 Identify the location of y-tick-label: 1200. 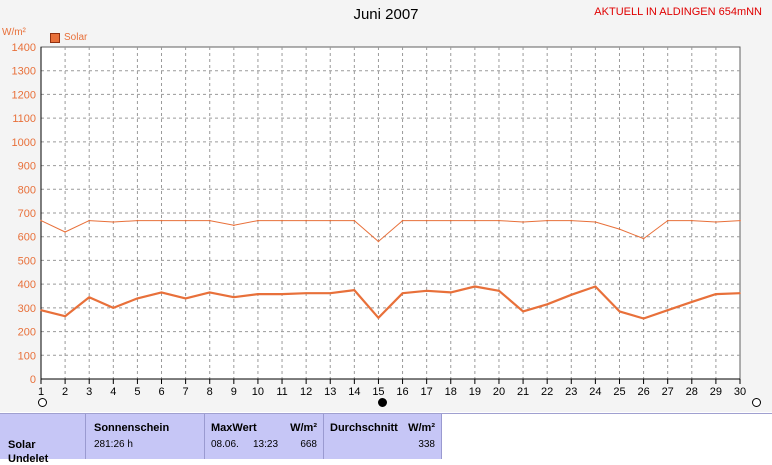
(24, 95).